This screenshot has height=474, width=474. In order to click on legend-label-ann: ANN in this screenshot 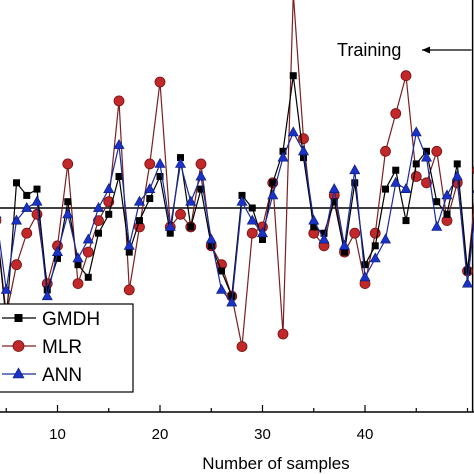, I will do `click(62, 375)`.